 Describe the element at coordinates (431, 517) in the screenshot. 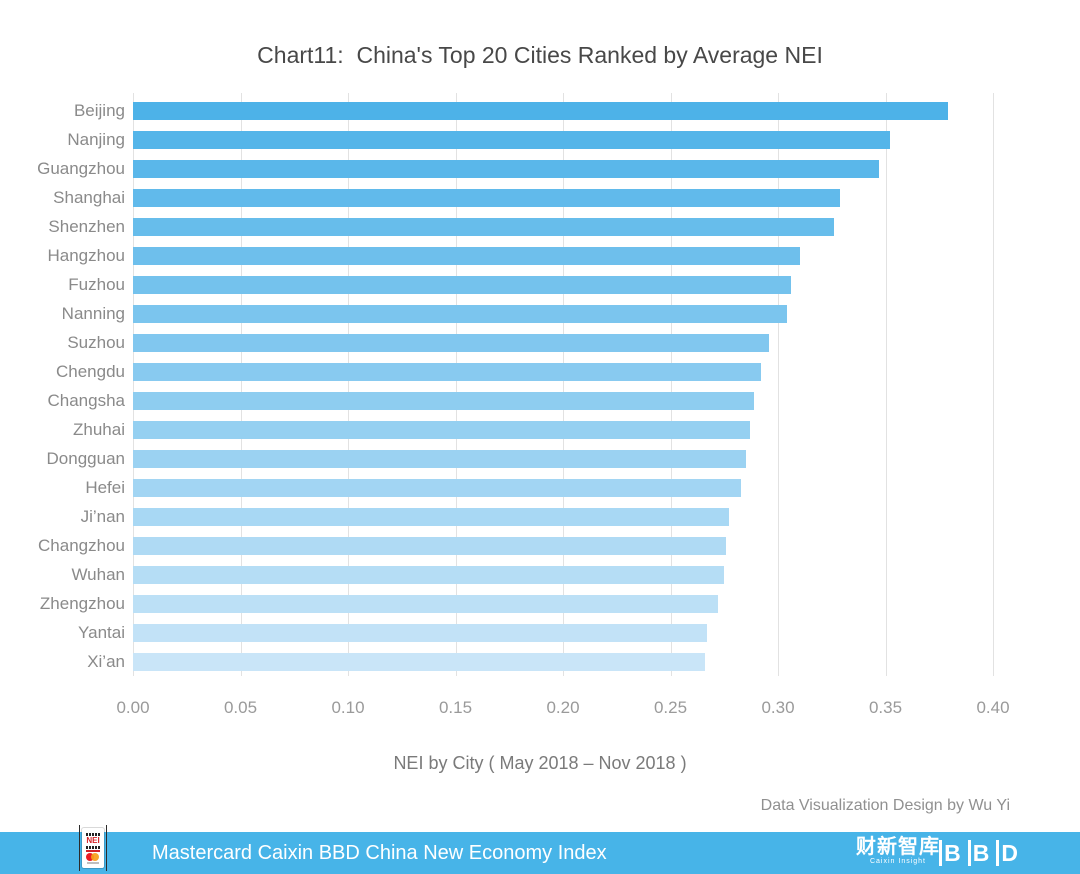

I see `bar-jinan` at that location.